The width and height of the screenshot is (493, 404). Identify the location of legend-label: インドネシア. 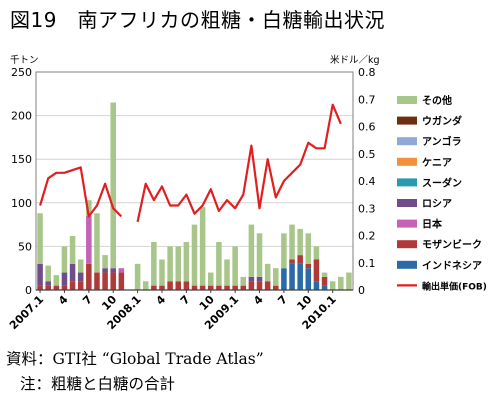
(452, 266).